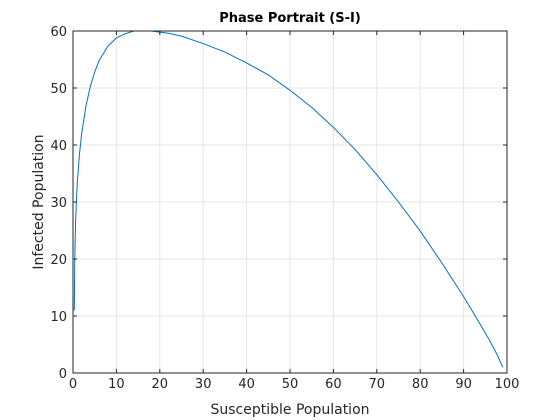 Image resolution: width=560 pixels, height=420 pixels. What do you see at coordinates (333, 384) in the screenshot?
I see `x-tick-label: 60` at bounding box center [333, 384].